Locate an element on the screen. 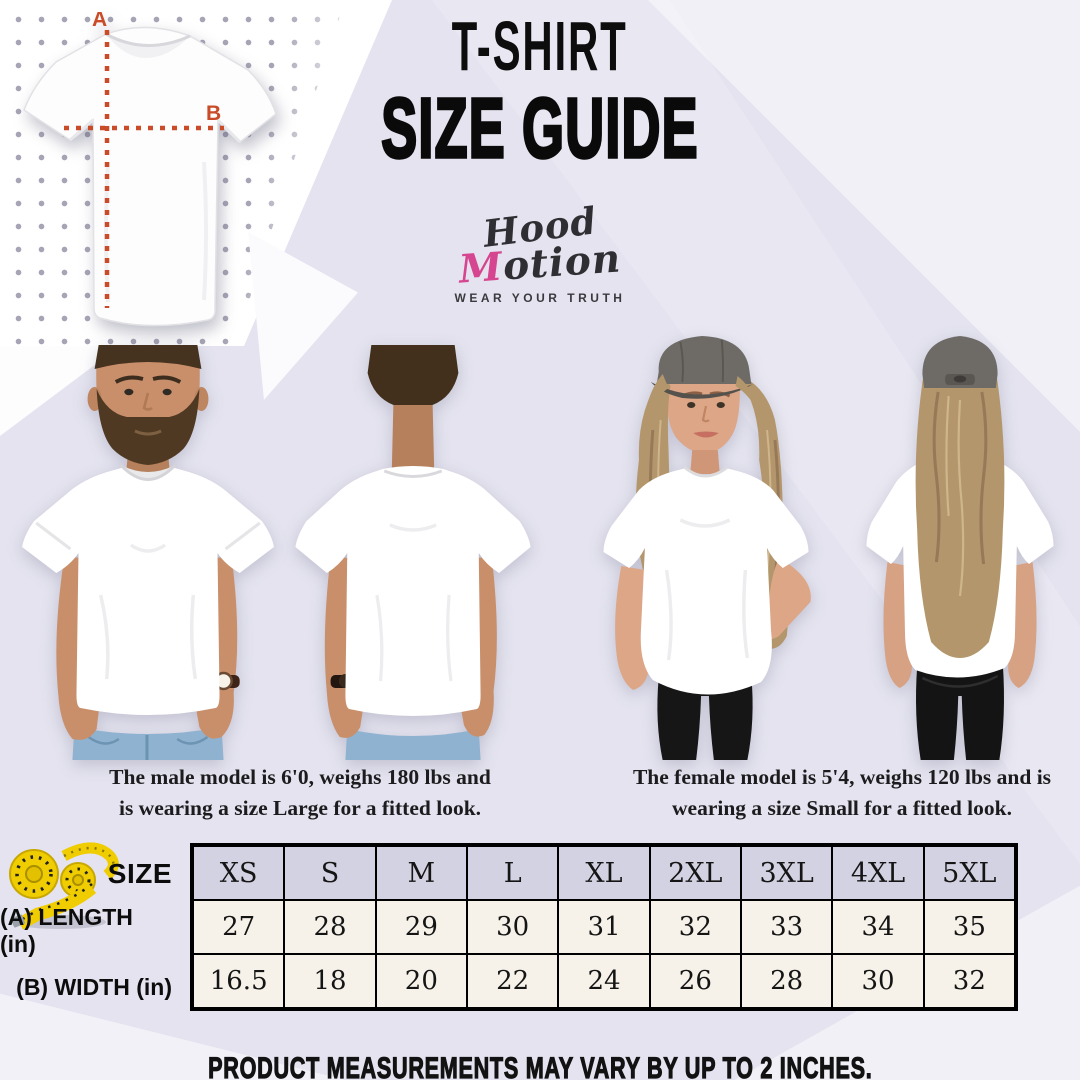 The image size is (1080, 1080). measure-label-a: A is located at coordinates (99, 21).